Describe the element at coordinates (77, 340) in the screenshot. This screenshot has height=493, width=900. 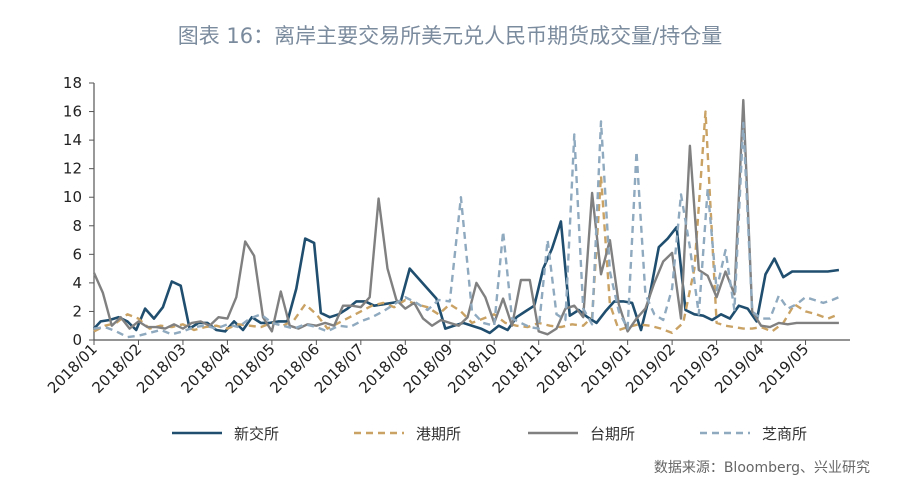
I see `y-tick-label: 0` at that location.